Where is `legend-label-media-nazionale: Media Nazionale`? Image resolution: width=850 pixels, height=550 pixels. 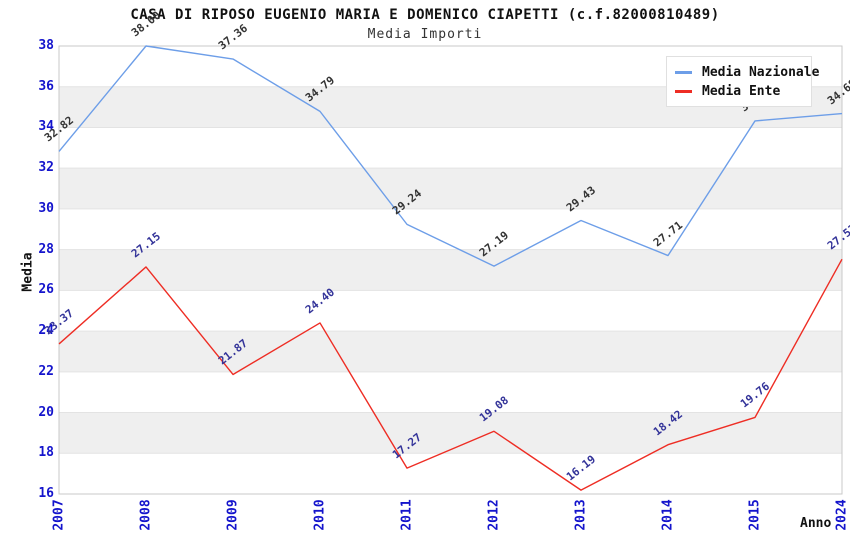 legend-label-media-nazionale: Media Nazionale is located at coordinates (761, 72).